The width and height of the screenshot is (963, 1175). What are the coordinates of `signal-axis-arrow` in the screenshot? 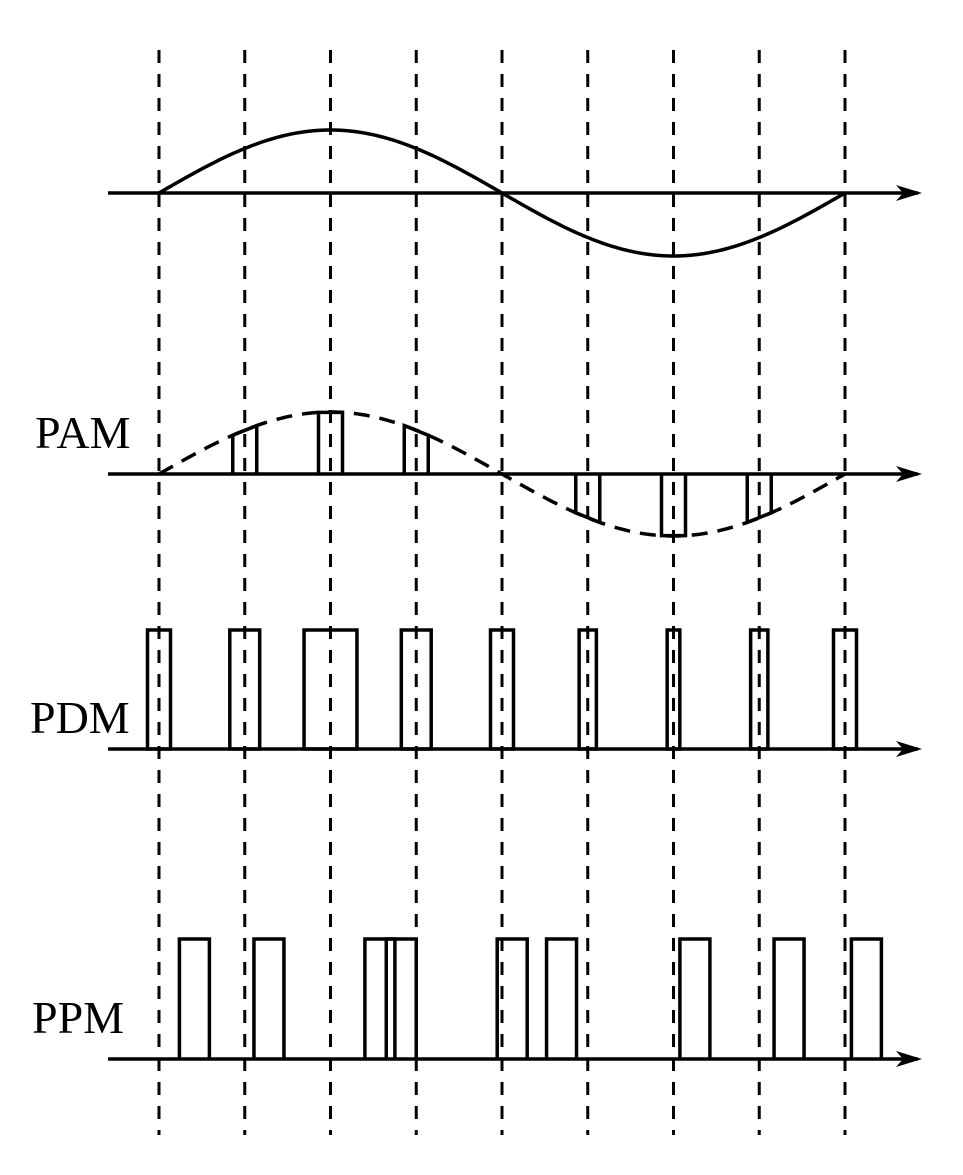 It's located at (909, 193).